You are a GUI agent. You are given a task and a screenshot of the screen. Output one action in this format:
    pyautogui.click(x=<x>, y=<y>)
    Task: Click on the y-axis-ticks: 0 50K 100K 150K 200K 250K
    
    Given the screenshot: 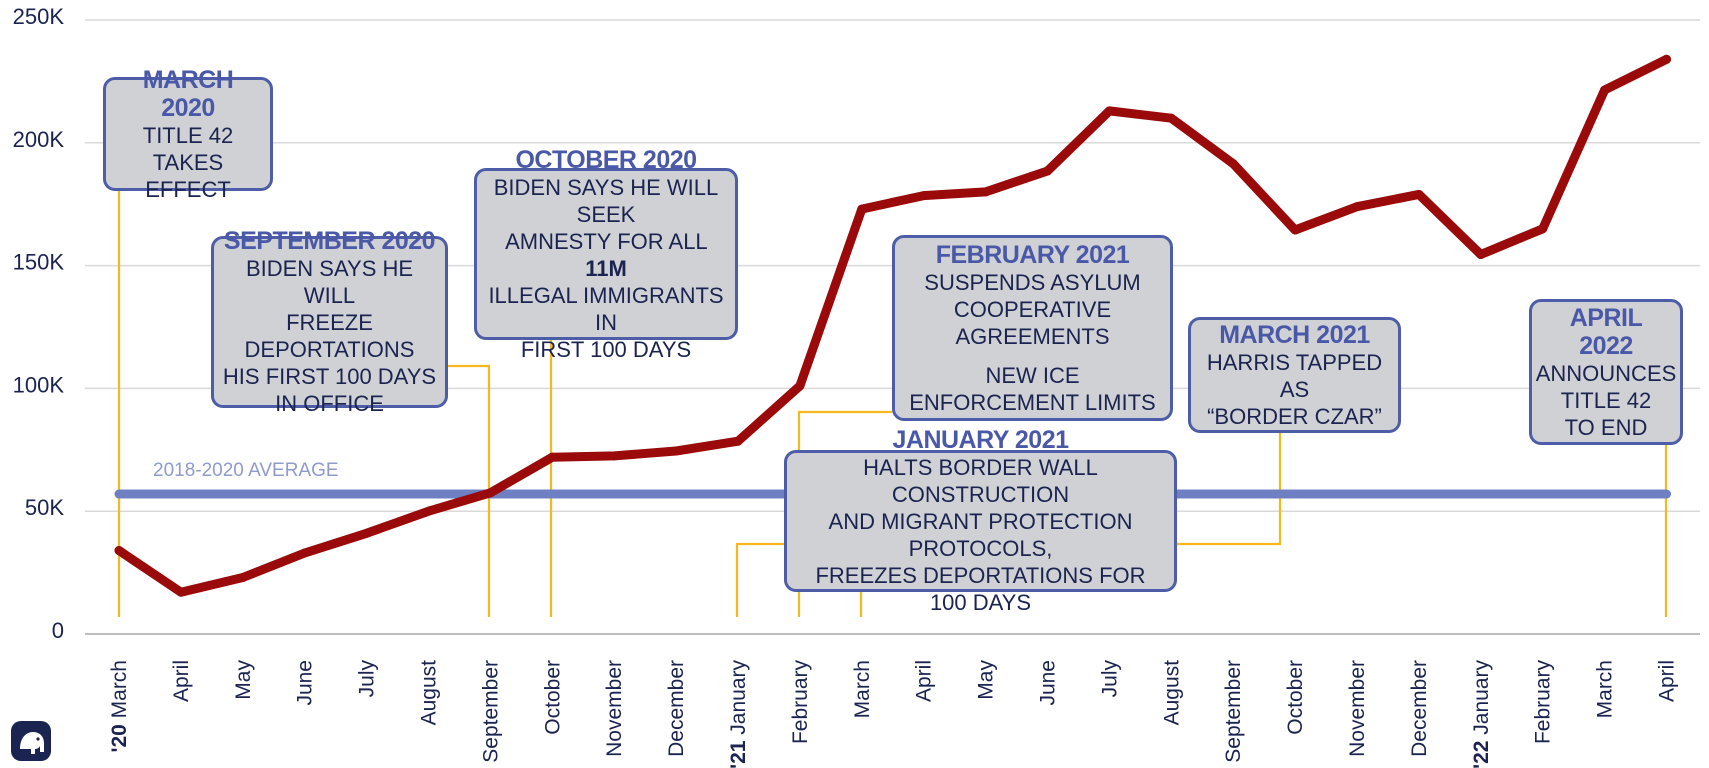 What is the action you would take?
    pyautogui.click(x=39, y=323)
    